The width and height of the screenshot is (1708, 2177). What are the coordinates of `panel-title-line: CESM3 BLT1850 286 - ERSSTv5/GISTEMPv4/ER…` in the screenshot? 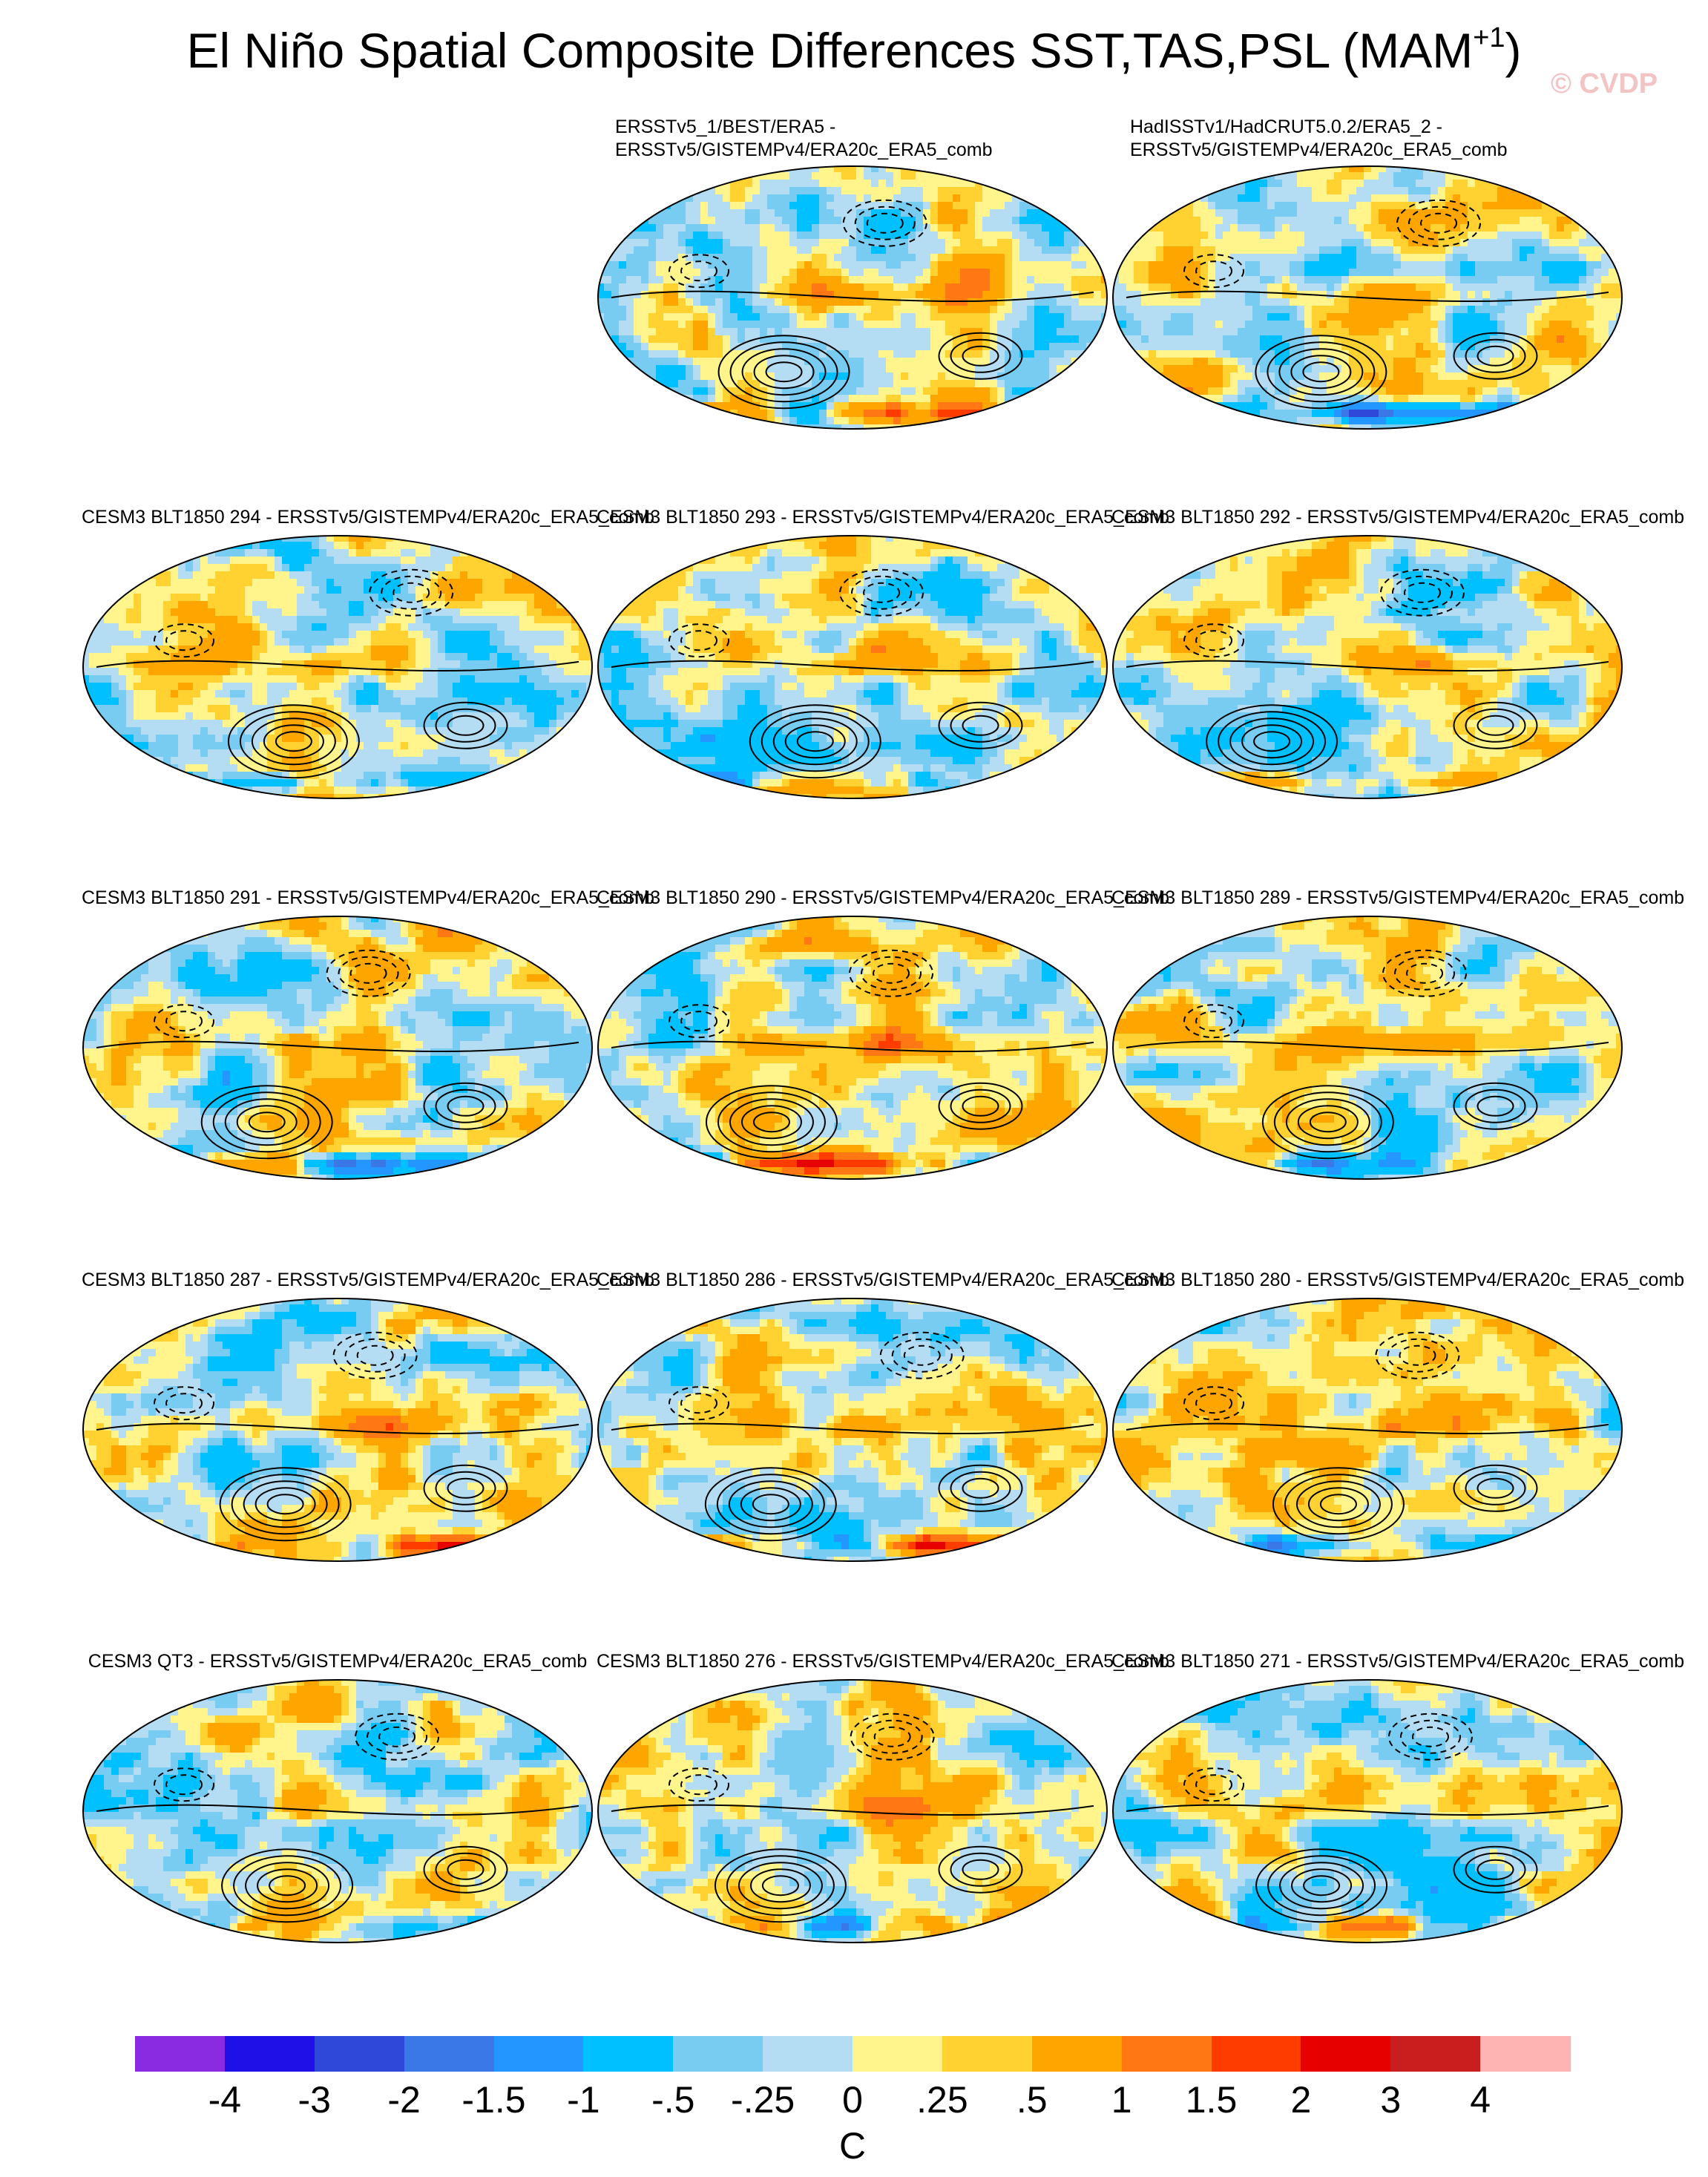 It's located at (883, 1280).